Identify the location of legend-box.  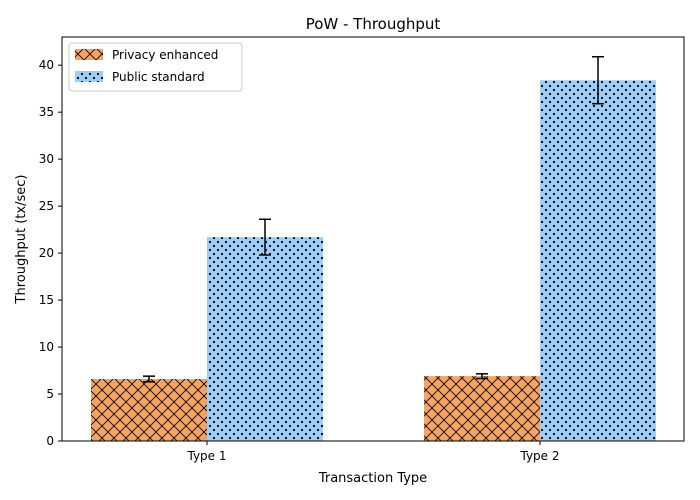
(155, 67).